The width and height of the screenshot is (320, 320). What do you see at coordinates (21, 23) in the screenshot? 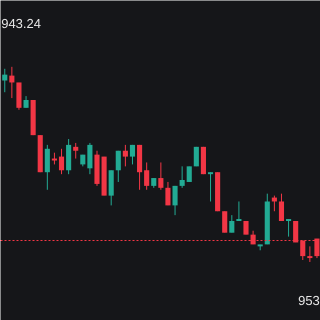
I see `text: 943.24` at bounding box center [21, 23].